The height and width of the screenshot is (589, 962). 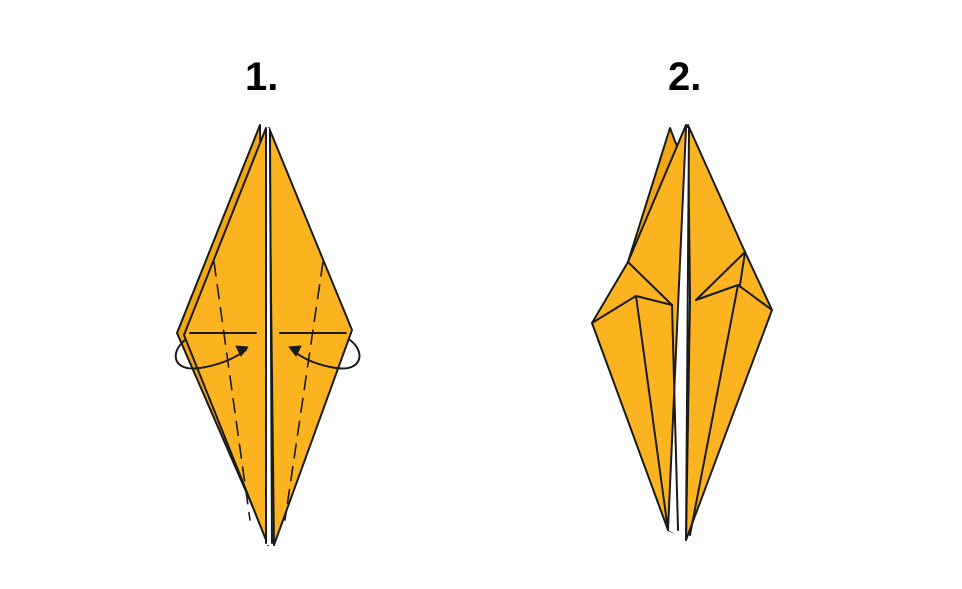 I want to click on step-1-right-flap, so click(x=310, y=336).